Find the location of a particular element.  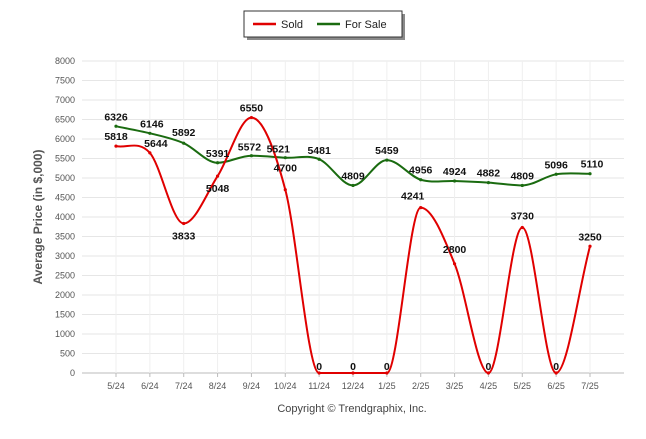

x-tick-label: 8/24 is located at coordinates (218, 386).